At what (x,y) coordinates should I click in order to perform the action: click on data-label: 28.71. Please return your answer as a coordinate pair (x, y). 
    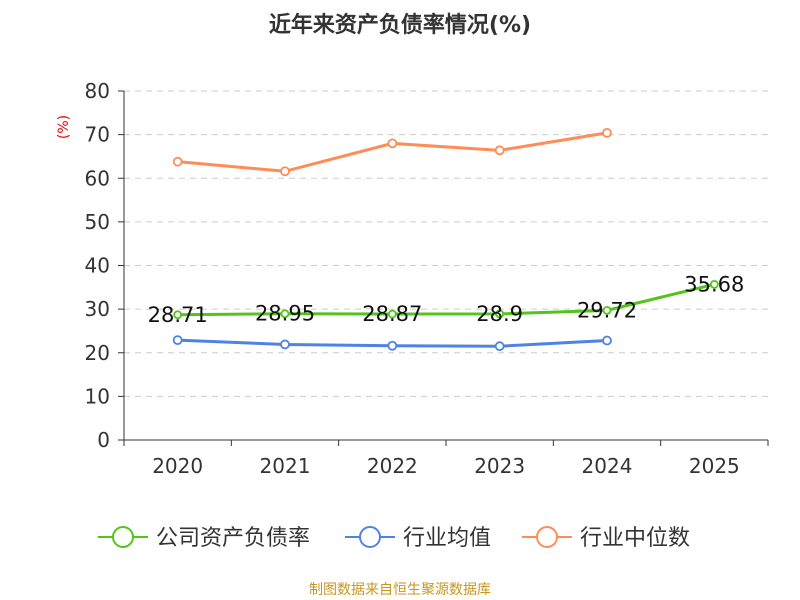
    Looking at the image, I should click on (178, 315).